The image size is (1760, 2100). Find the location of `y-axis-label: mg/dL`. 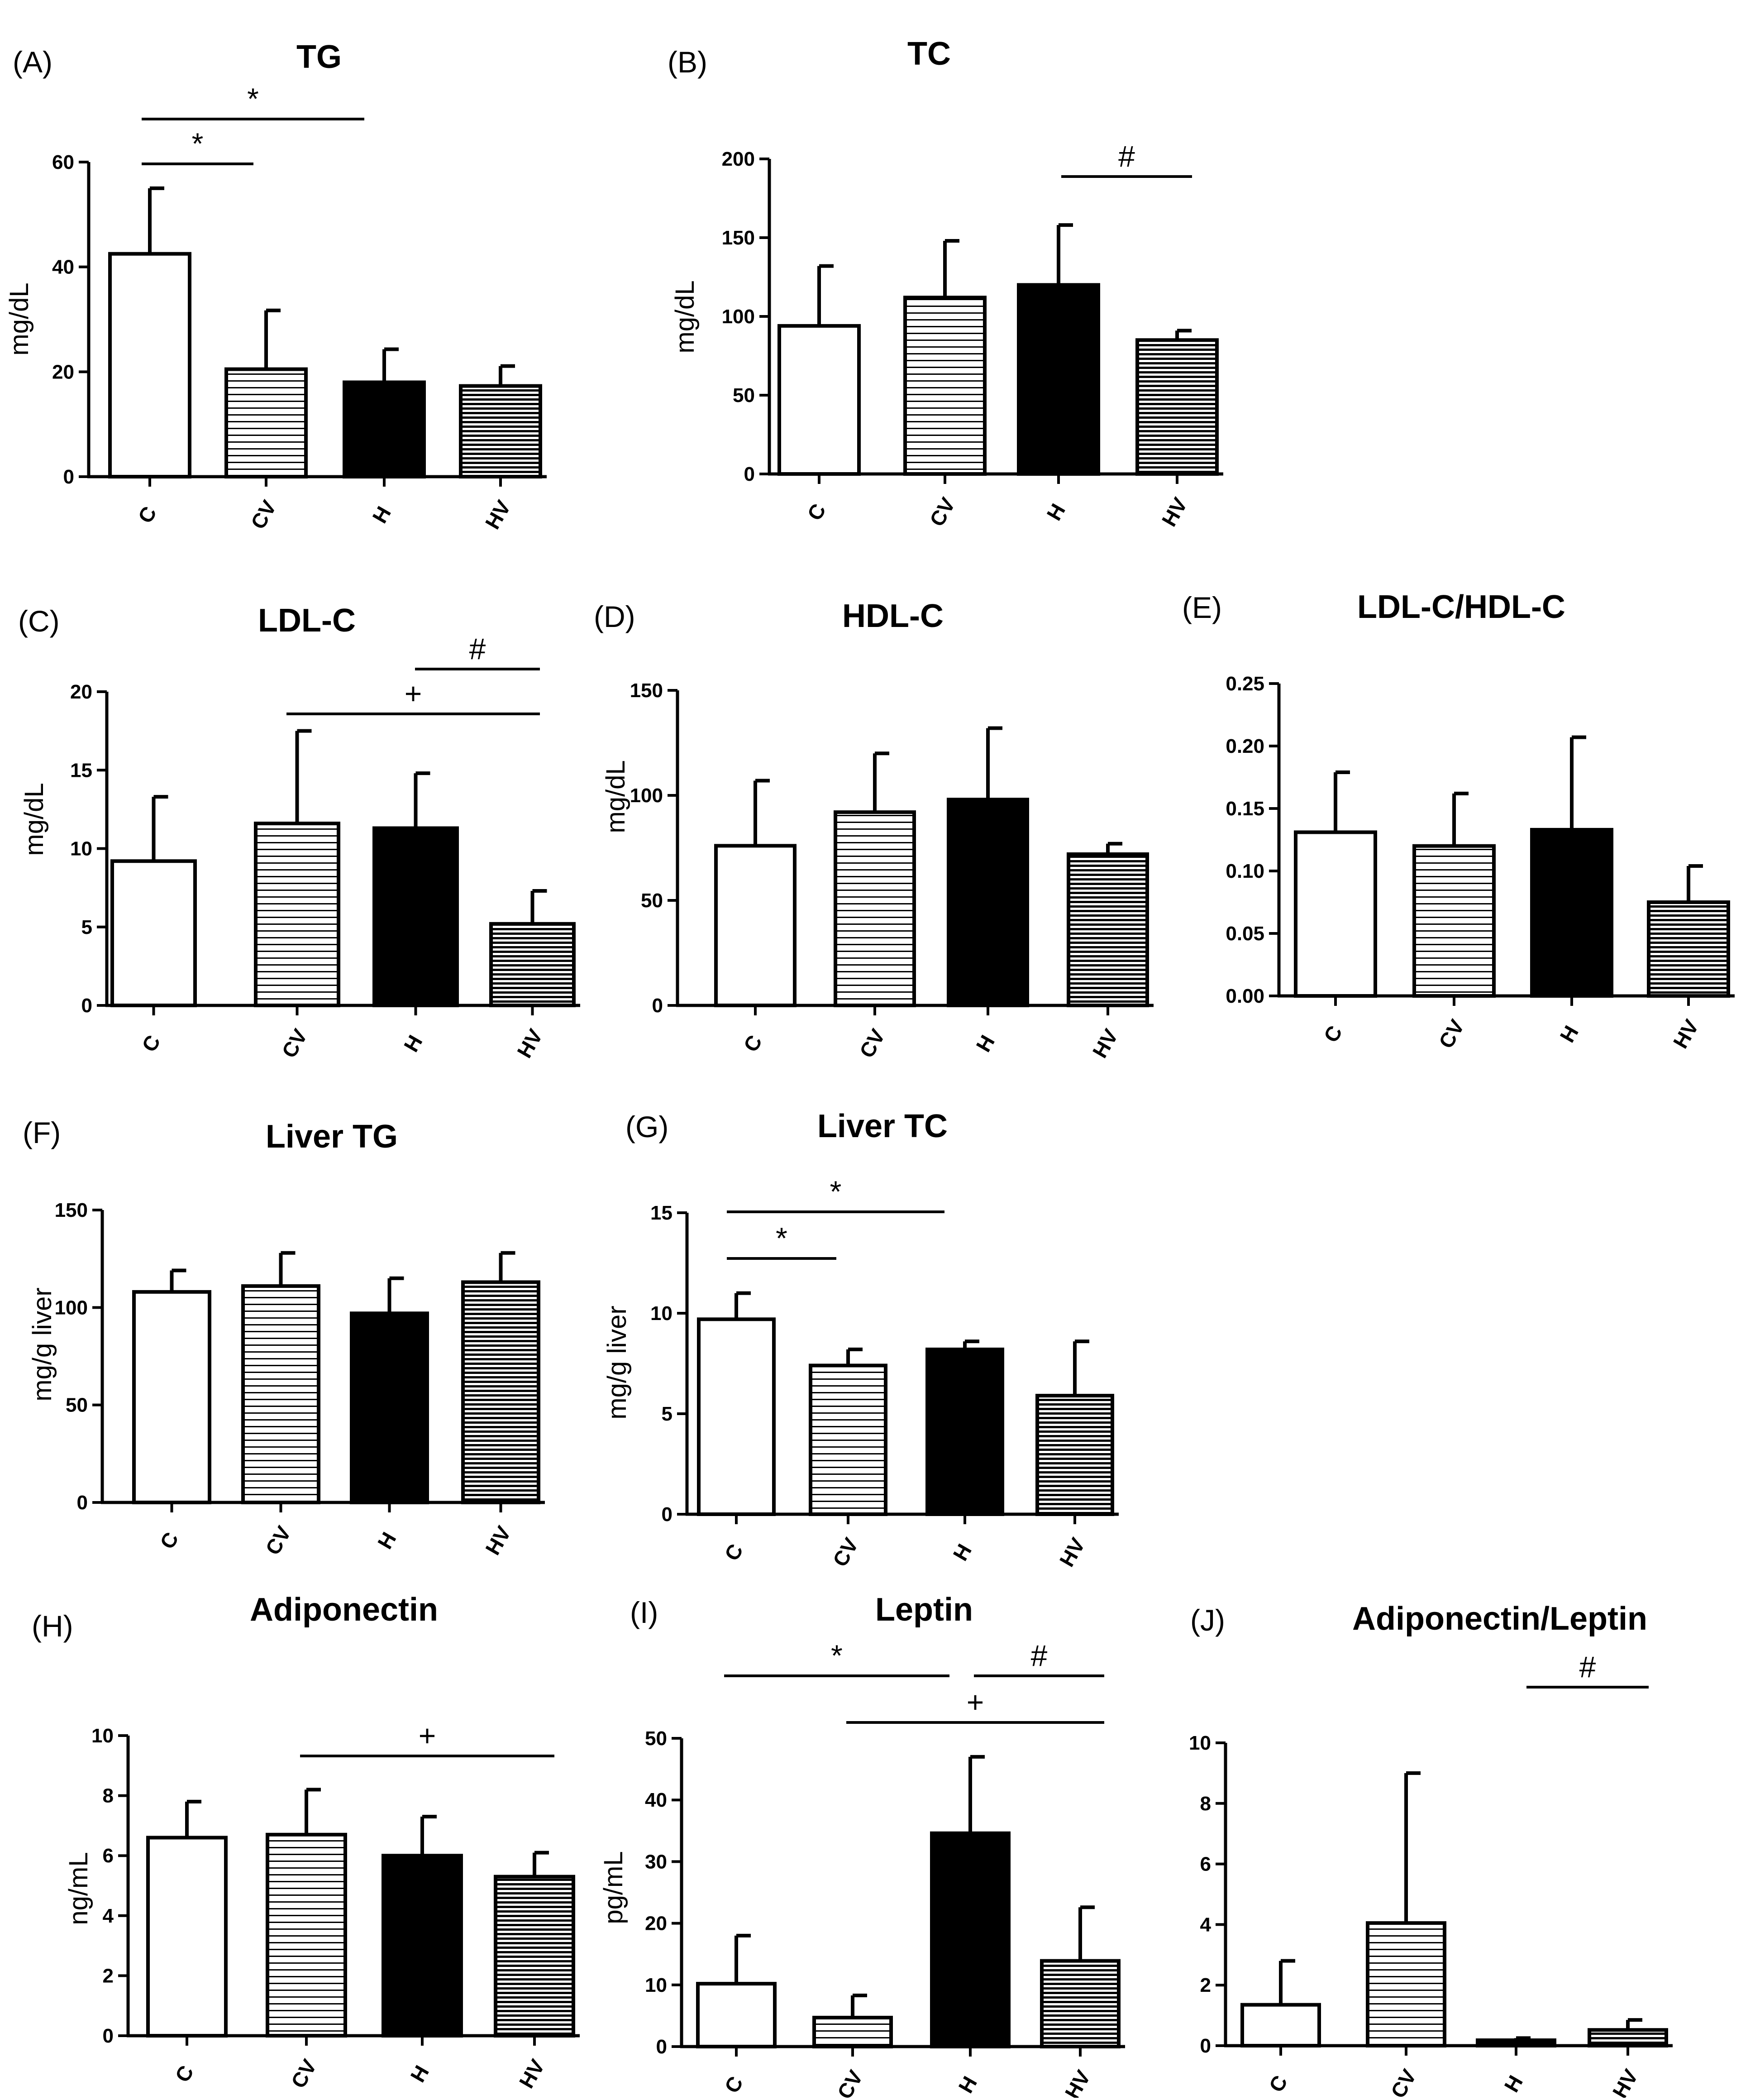

y-axis-label: mg/dL is located at coordinates (19, 318).